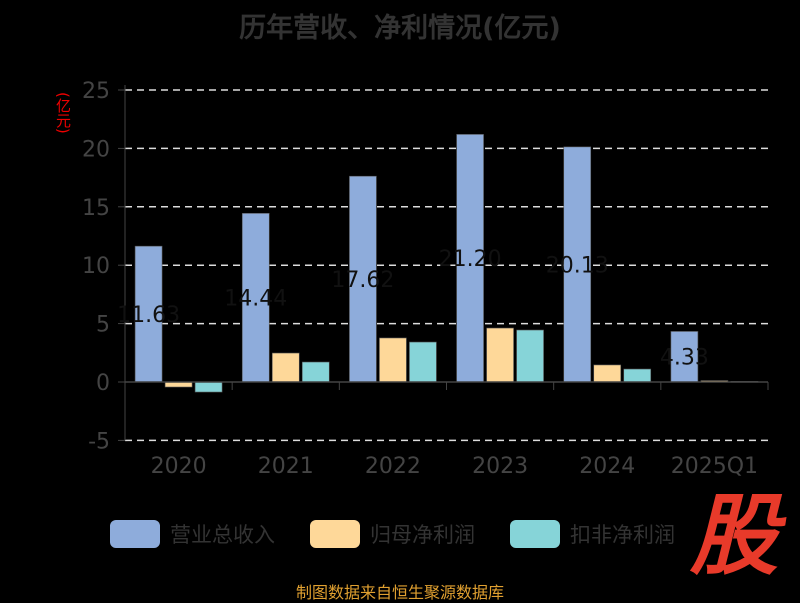 The height and width of the screenshot is (603, 800). I want to click on data-label: 20.13, so click(577, 265).